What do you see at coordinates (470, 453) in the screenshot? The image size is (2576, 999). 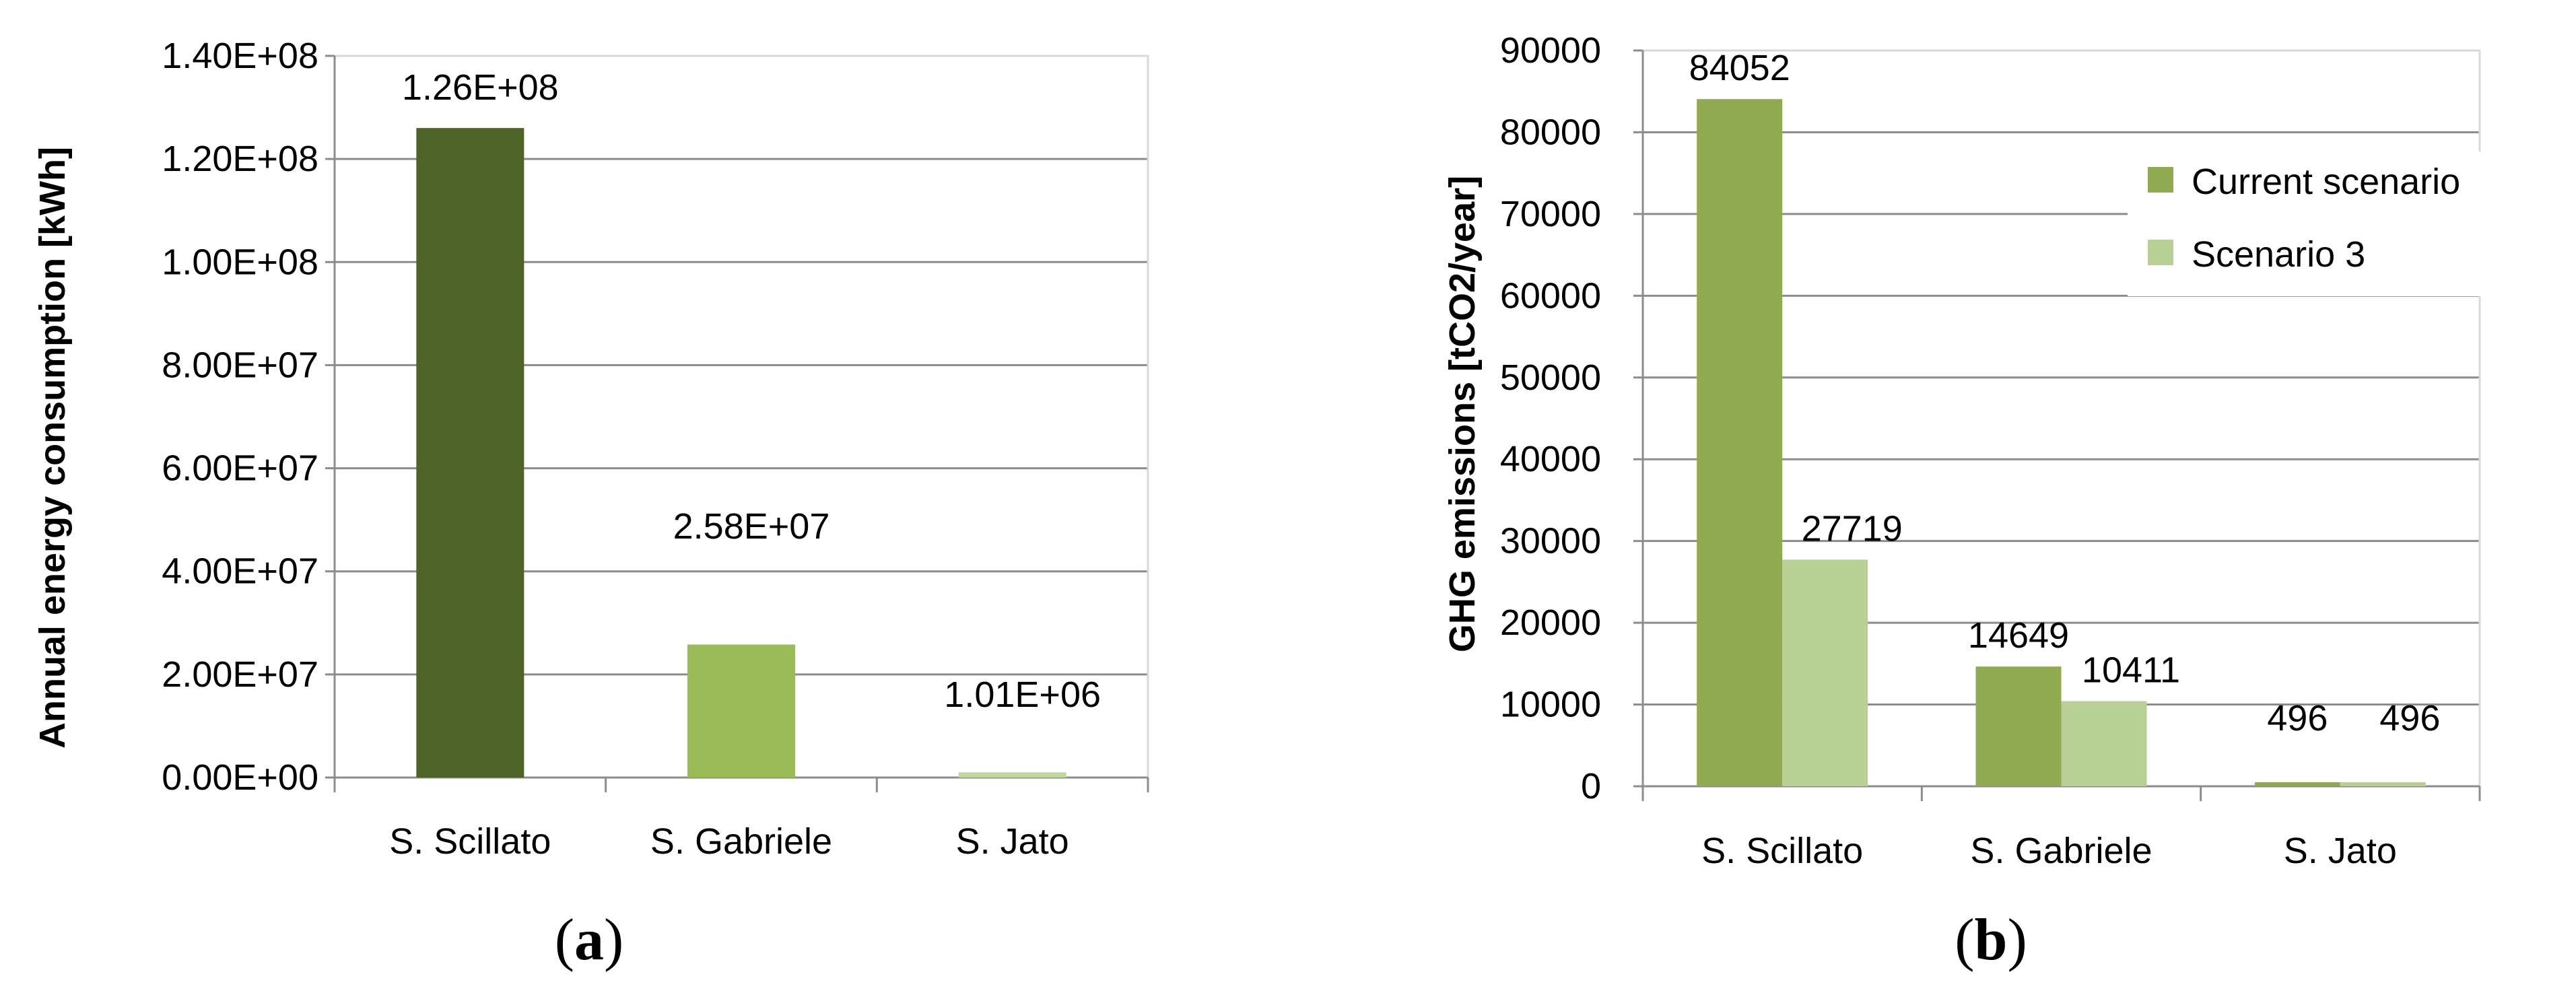 I see `bar-s-scillato` at bounding box center [470, 453].